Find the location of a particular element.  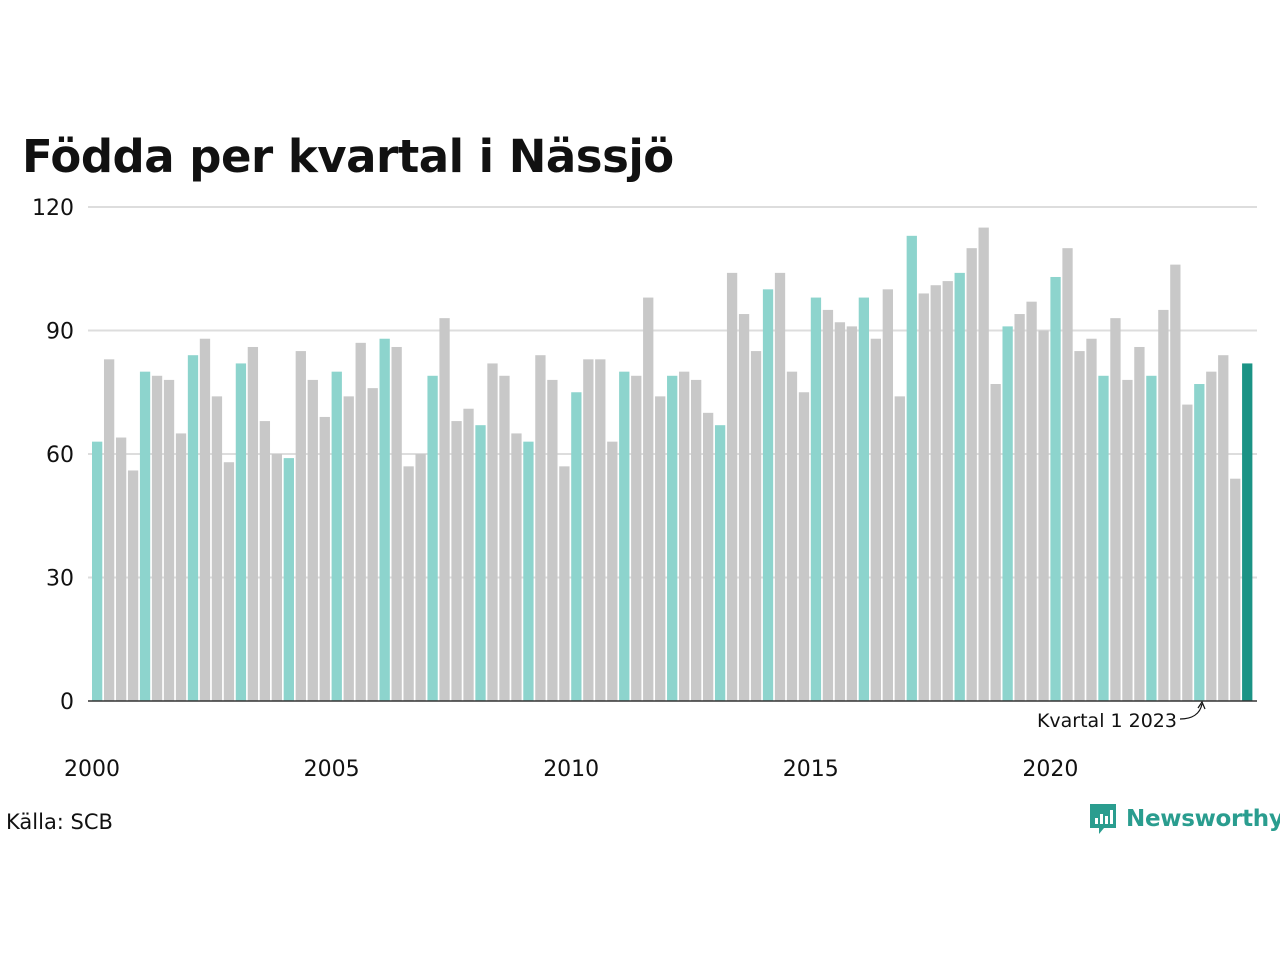

y-tick-label: 30 is located at coordinates (60, 579).